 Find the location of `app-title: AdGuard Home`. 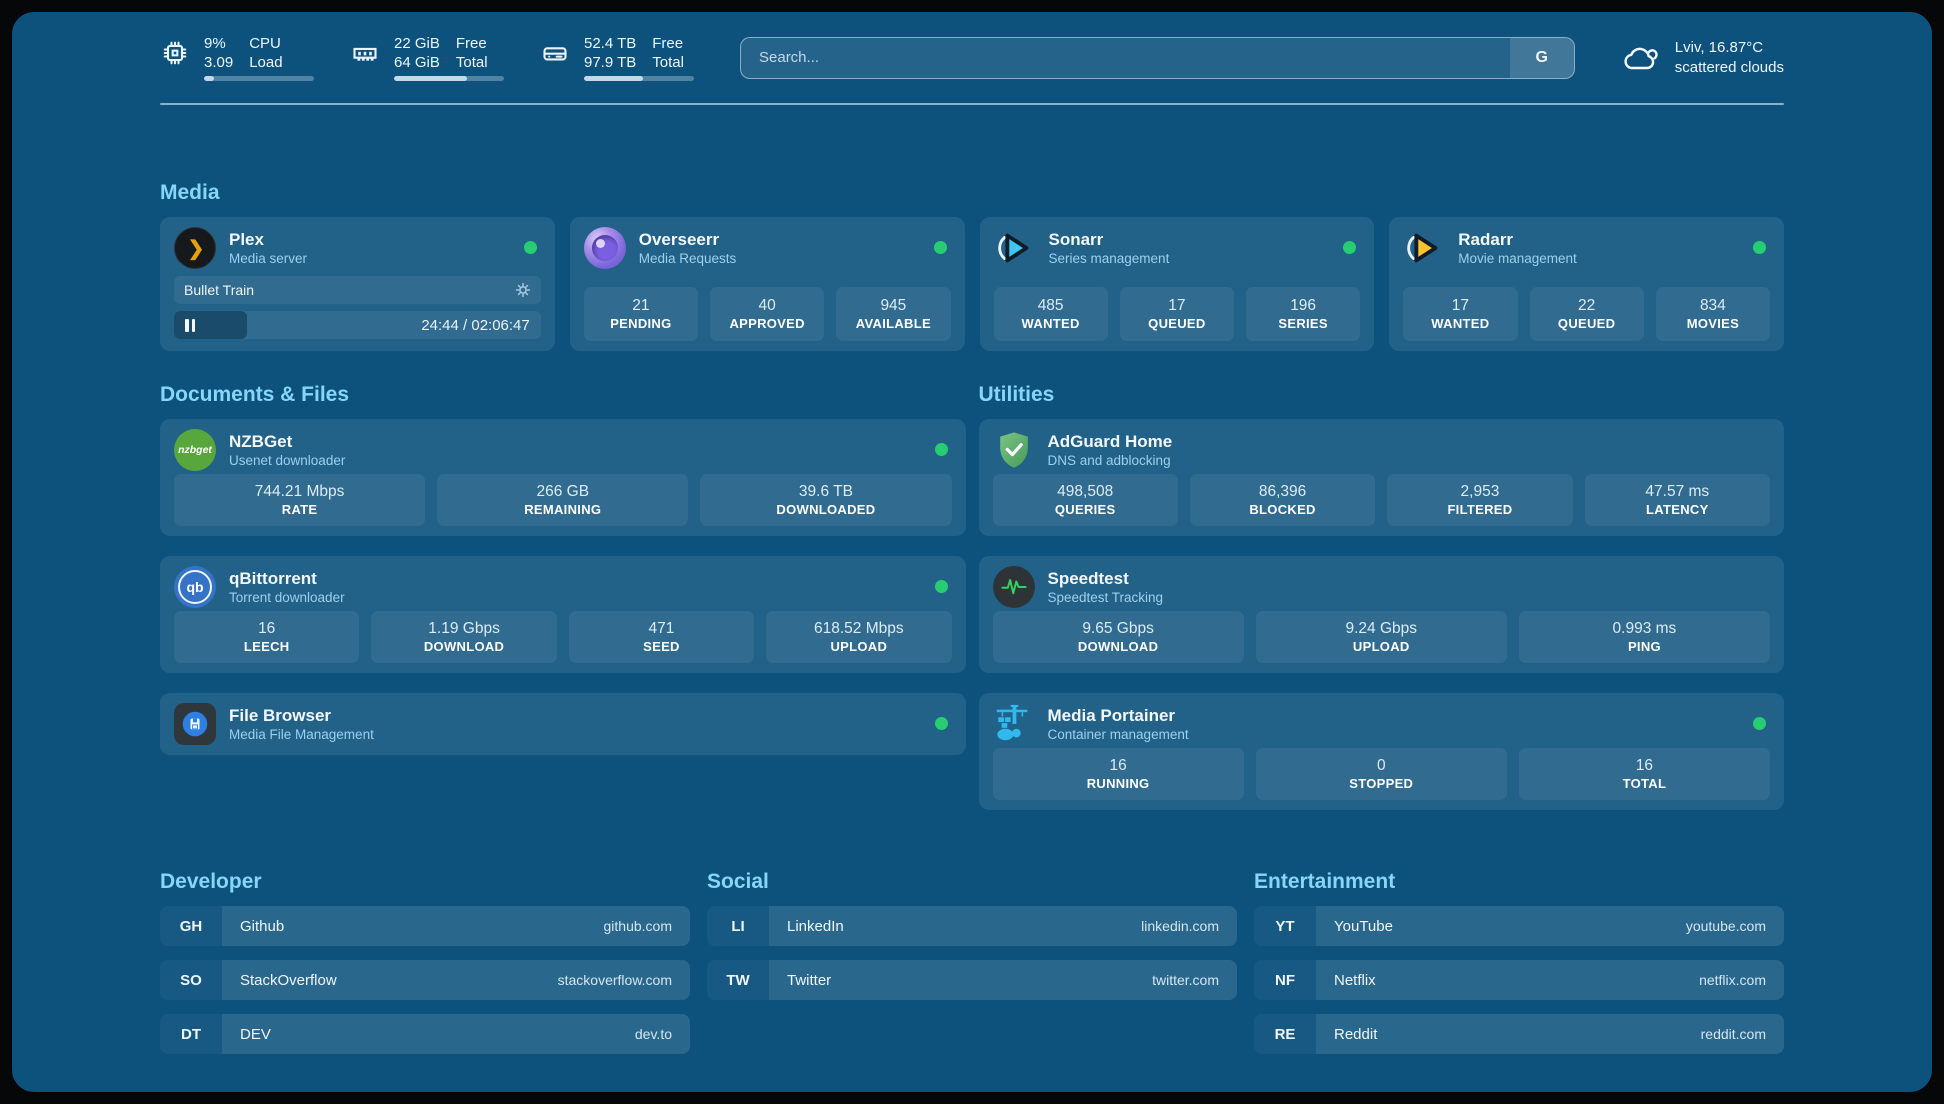

app-title: AdGuard Home is located at coordinates (1110, 441).